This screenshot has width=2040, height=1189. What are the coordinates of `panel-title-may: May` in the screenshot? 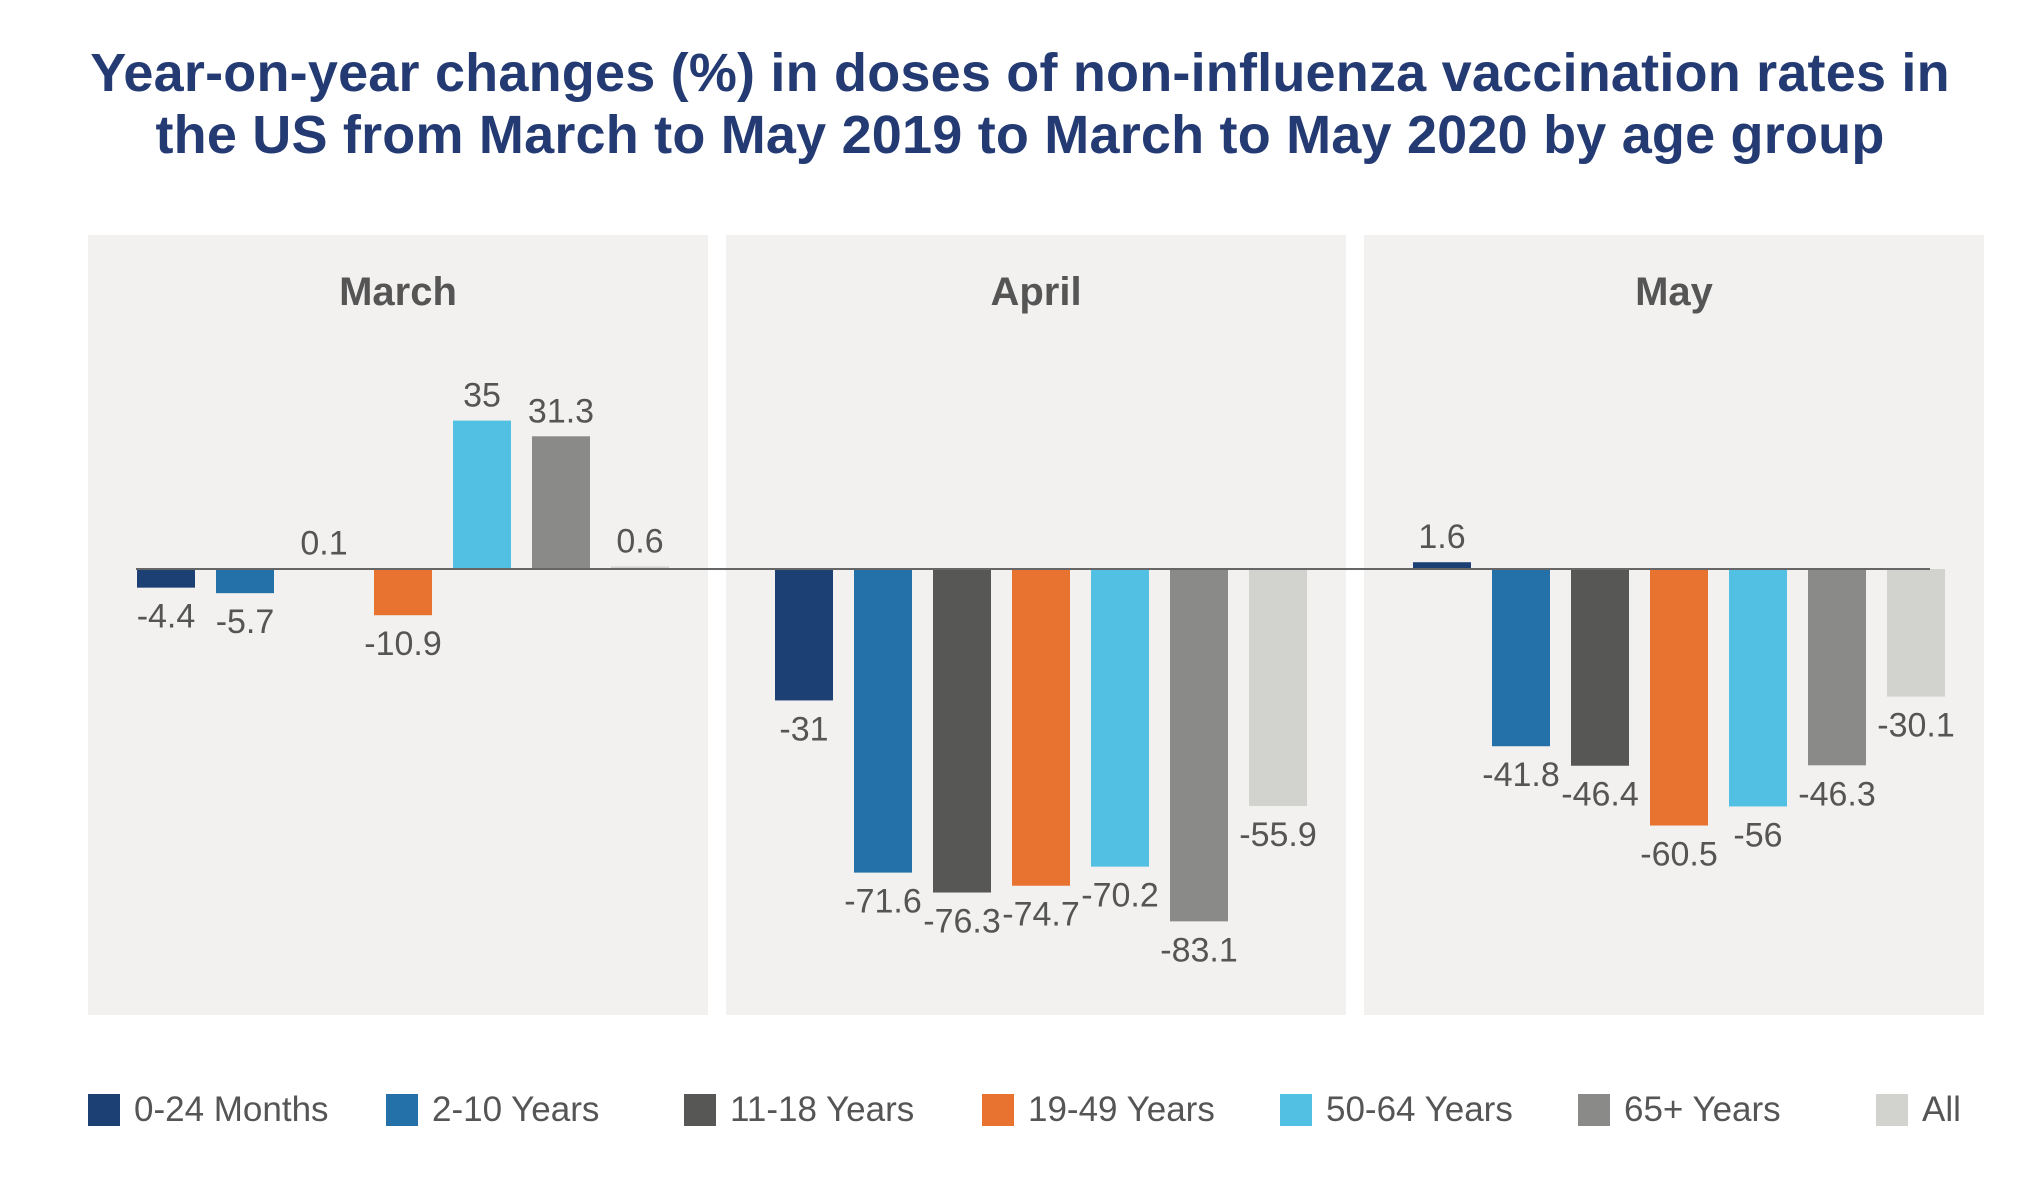 It's located at (1674, 292).